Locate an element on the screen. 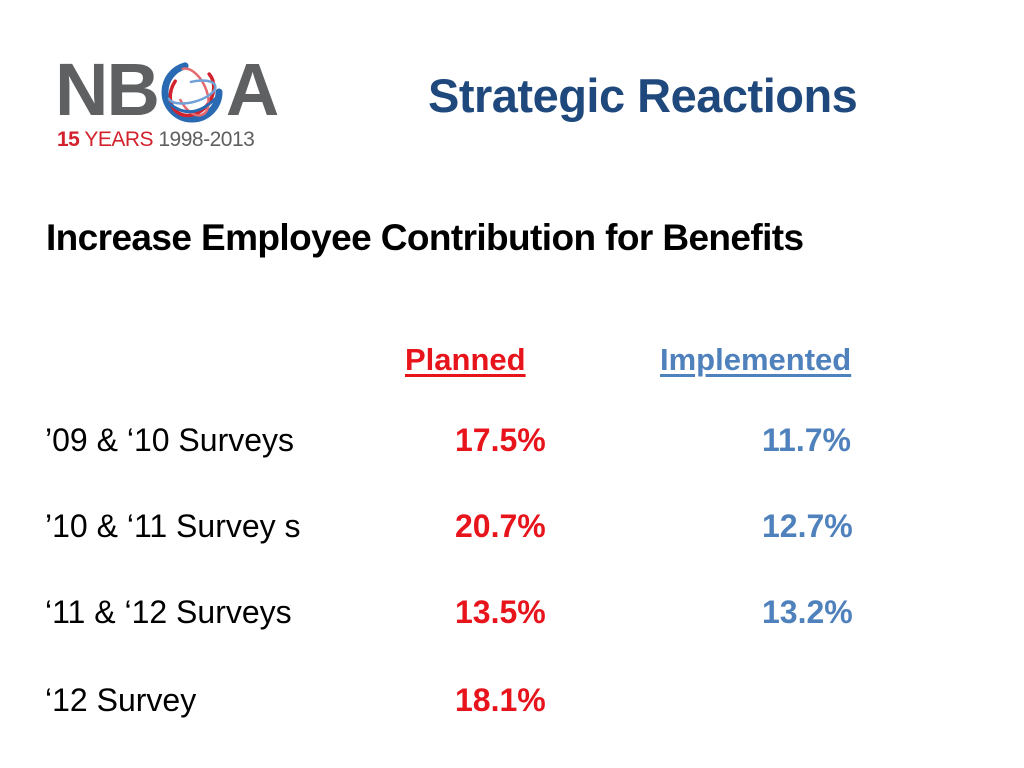  nboa-logo: NB A 15 YEARS 1998-2013 is located at coordinates (167, 102).